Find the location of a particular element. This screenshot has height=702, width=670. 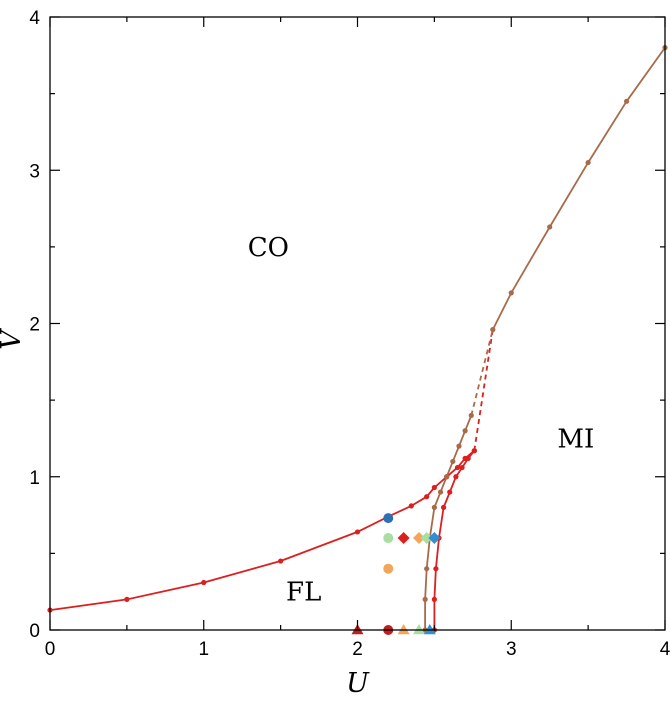

x-tick-label: 0 is located at coordinates (50, 649).